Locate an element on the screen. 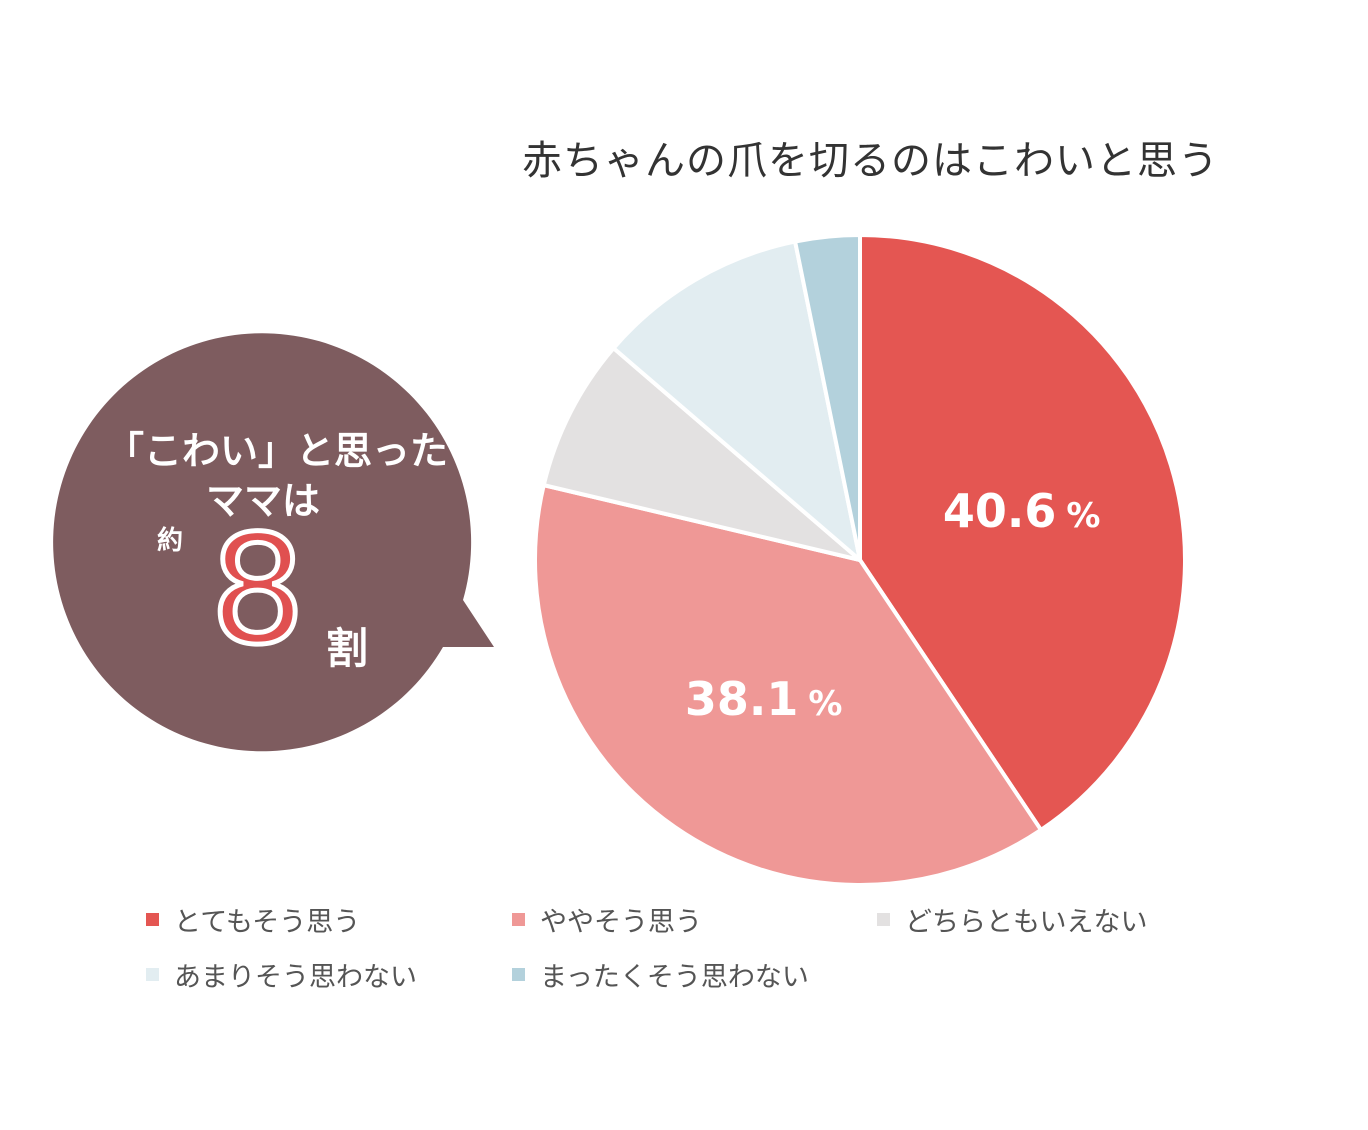 The height and width of the screenshot is (1130, 1368). chart-title: 赤ちゃんの爪を切るのはこわいと思う is located at coordinates (870, 161).